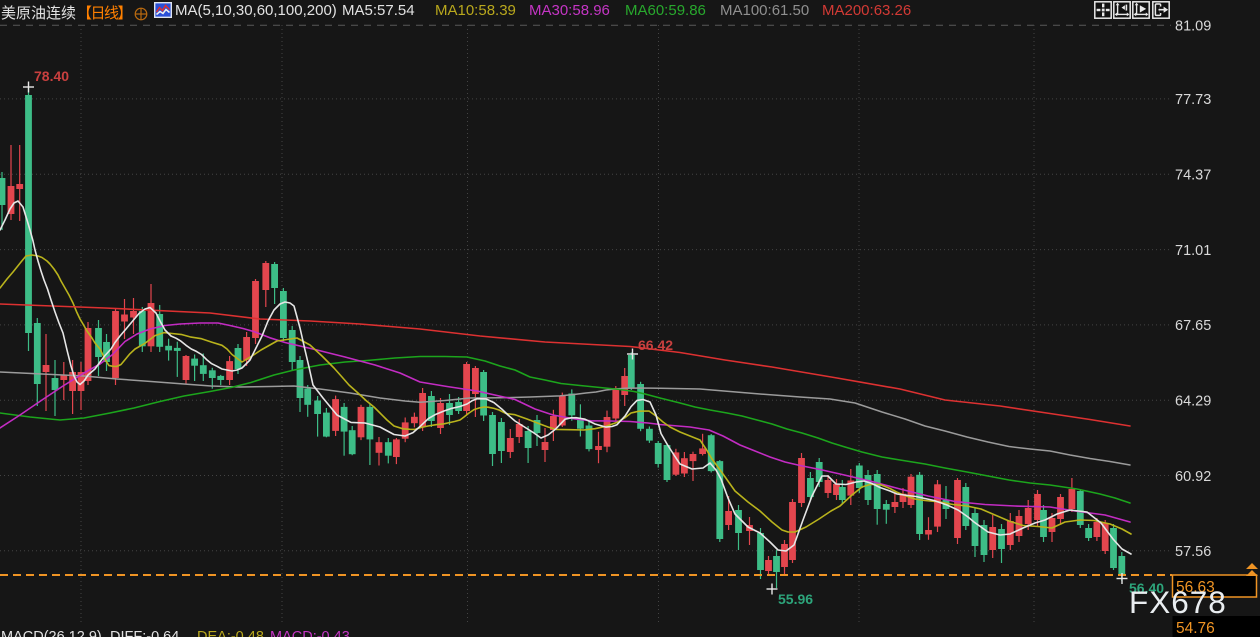  What do you see at coordinates (1195, 587) in the screenshot?
I see `svg-text: 56.63` at bounding box center [1195, 587].